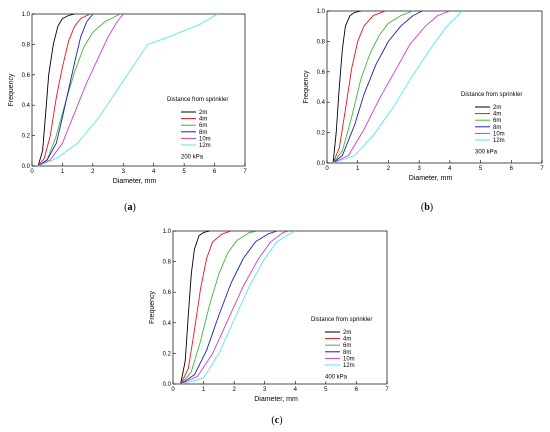 The height and width of the screenshot is (432, 550). Describe the element at coordinates (427, 207) in the screenshot. I see `panel-label: (b)` at that location.